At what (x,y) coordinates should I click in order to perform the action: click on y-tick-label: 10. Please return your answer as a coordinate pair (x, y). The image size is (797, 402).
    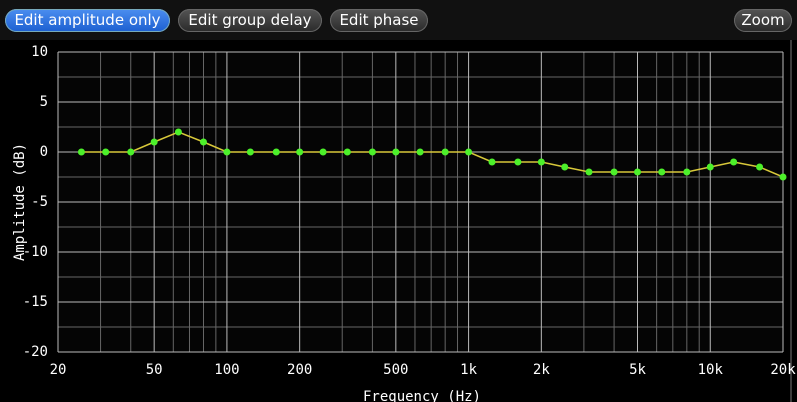
    Looking at the image, I should click on (39, 52).